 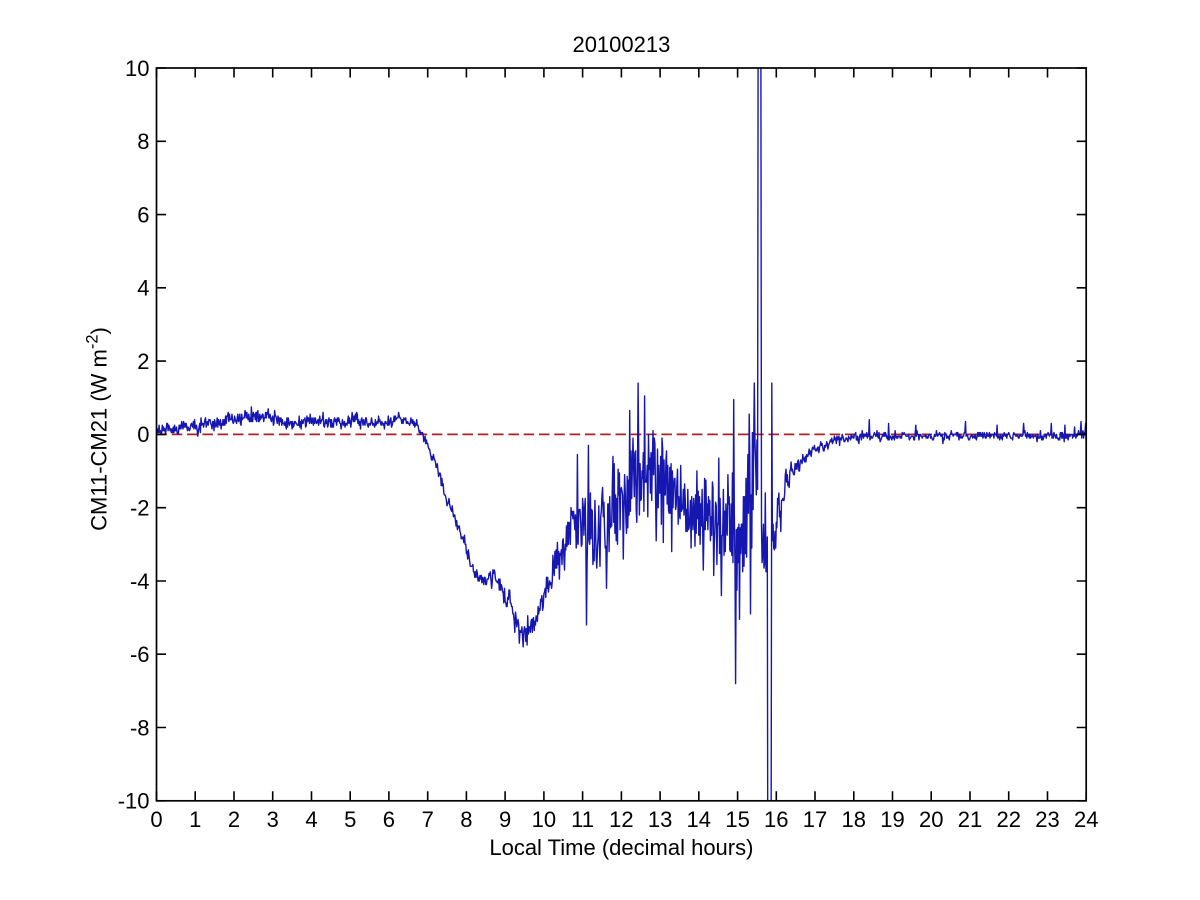 What do you see at coordinates (140, 727) in the screenshot?
I see `svg-text: -8` at bounding box center [140, 727].